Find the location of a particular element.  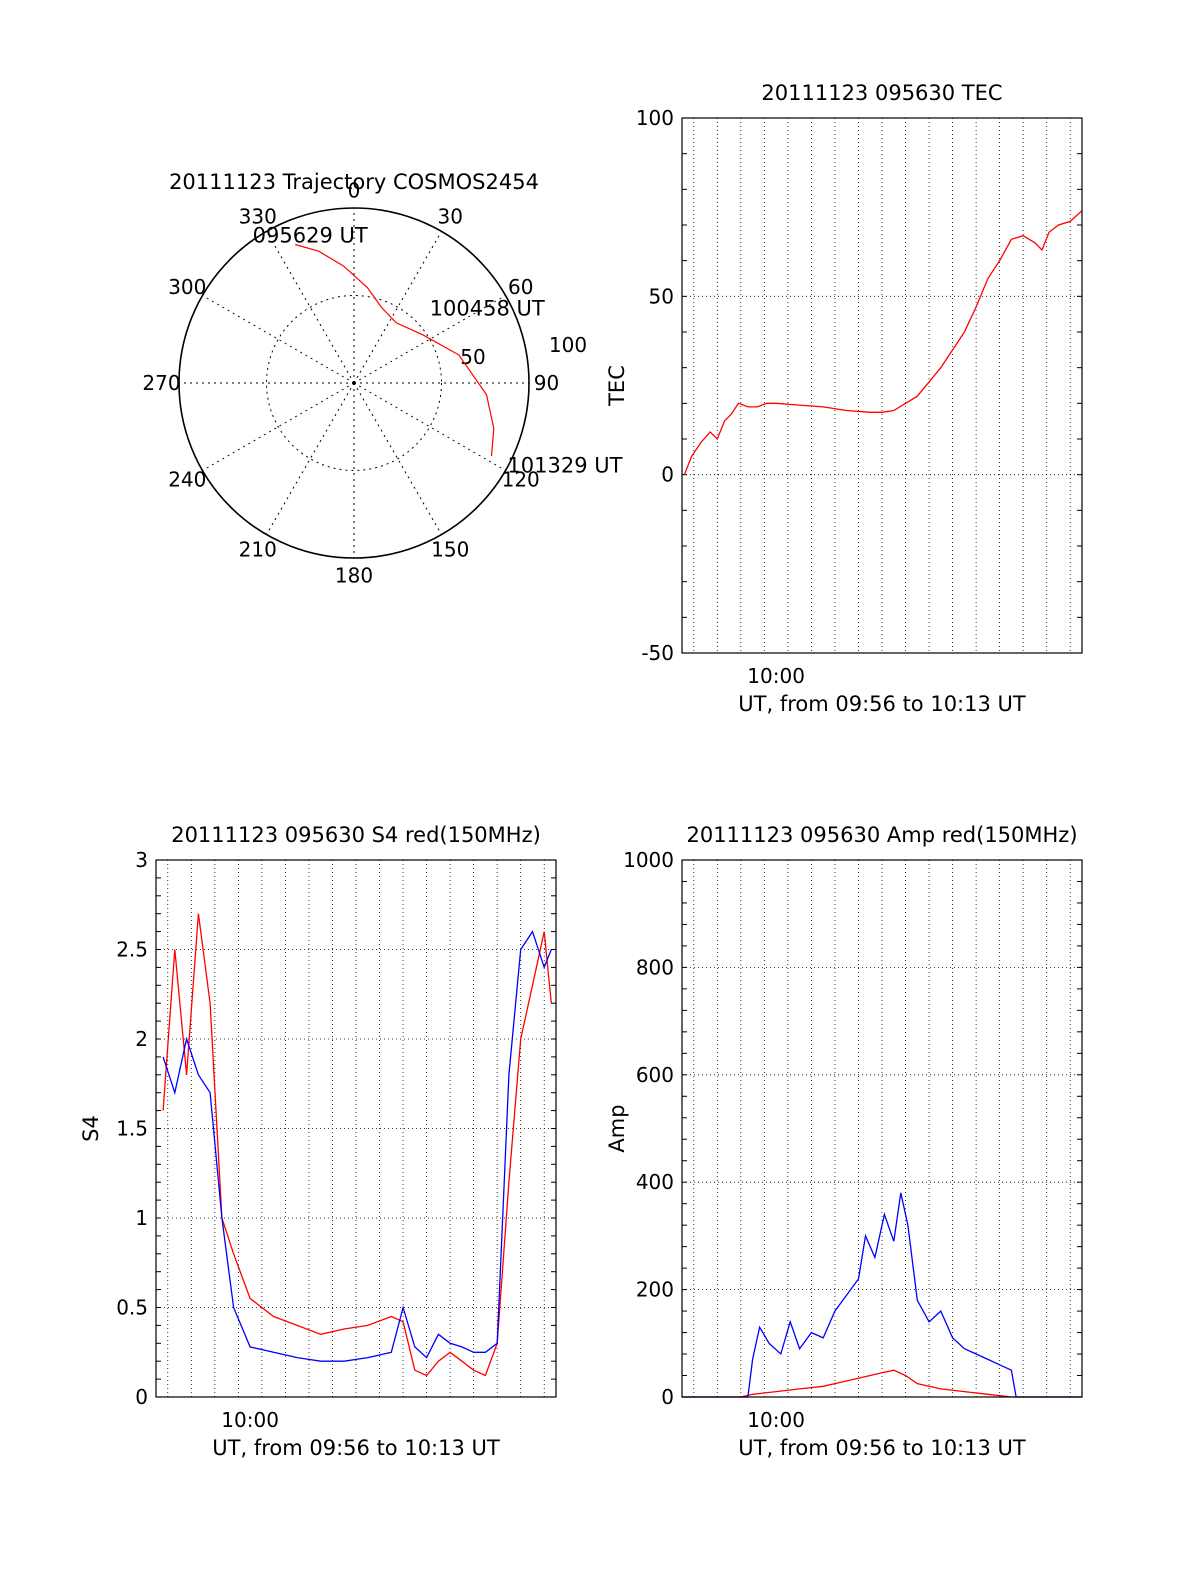

y-tick-label: 400 is located at coordinates (655, 1182).